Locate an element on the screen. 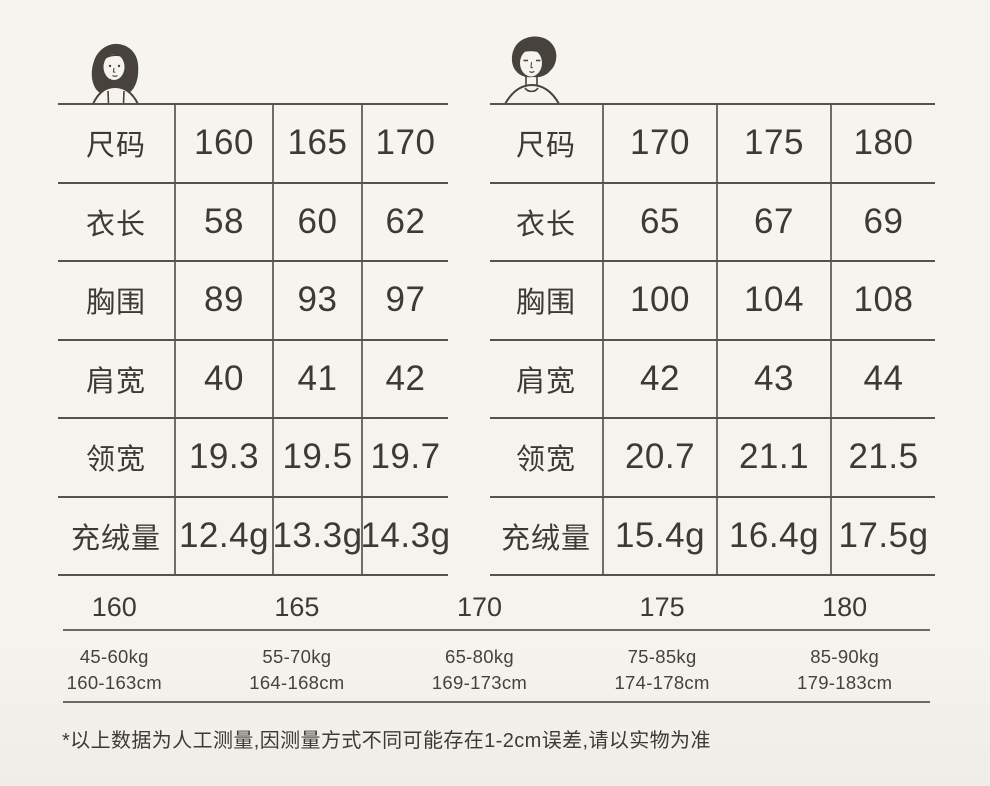  table-cell: 89 is located at coordinates (223, 300).